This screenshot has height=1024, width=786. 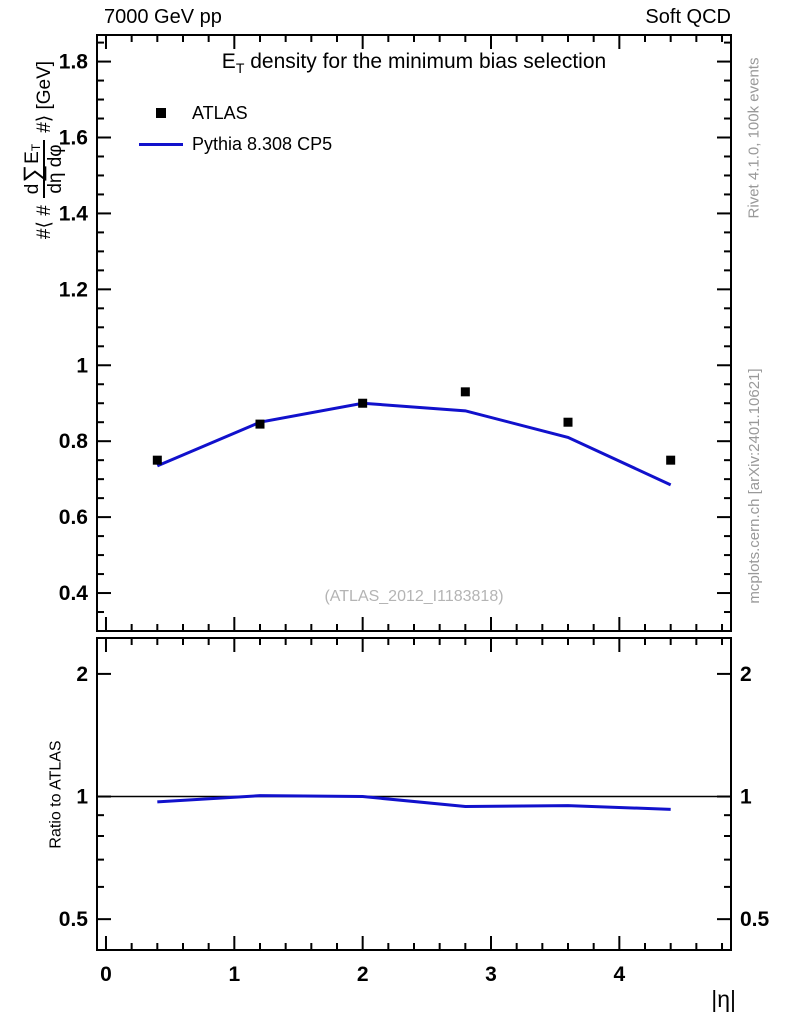 I want to click on legend-item-pythia: Pythia 8.308 CP5, so click(x=234, y=144).